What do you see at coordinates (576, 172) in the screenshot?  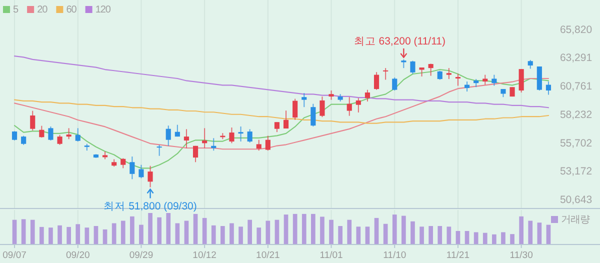 I see `y-tick-label: 53,172` at bounding box center [576, 172].